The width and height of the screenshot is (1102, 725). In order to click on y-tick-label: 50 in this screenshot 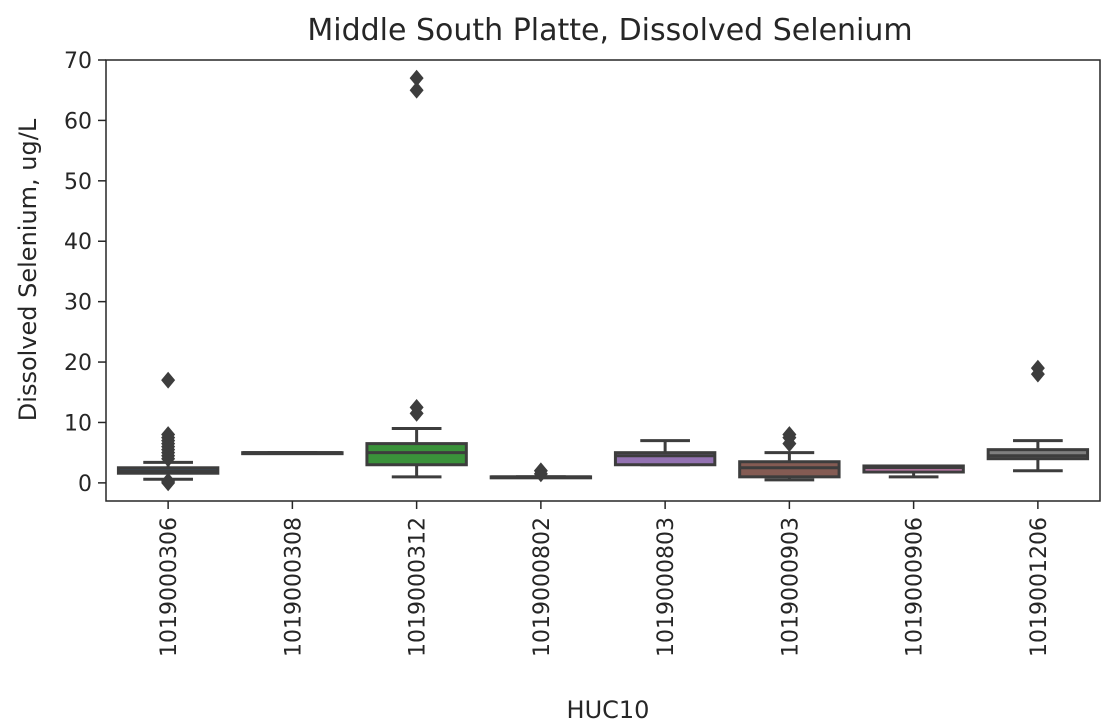, I will do `click(78, 182)`.